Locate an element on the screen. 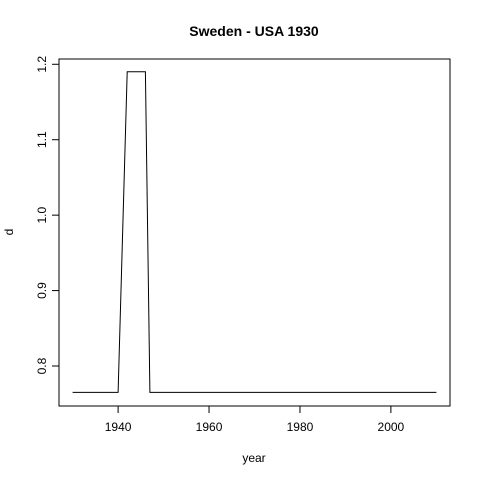  chart-title: Sweden - USA 1930 is located at coordinates (254, 31).